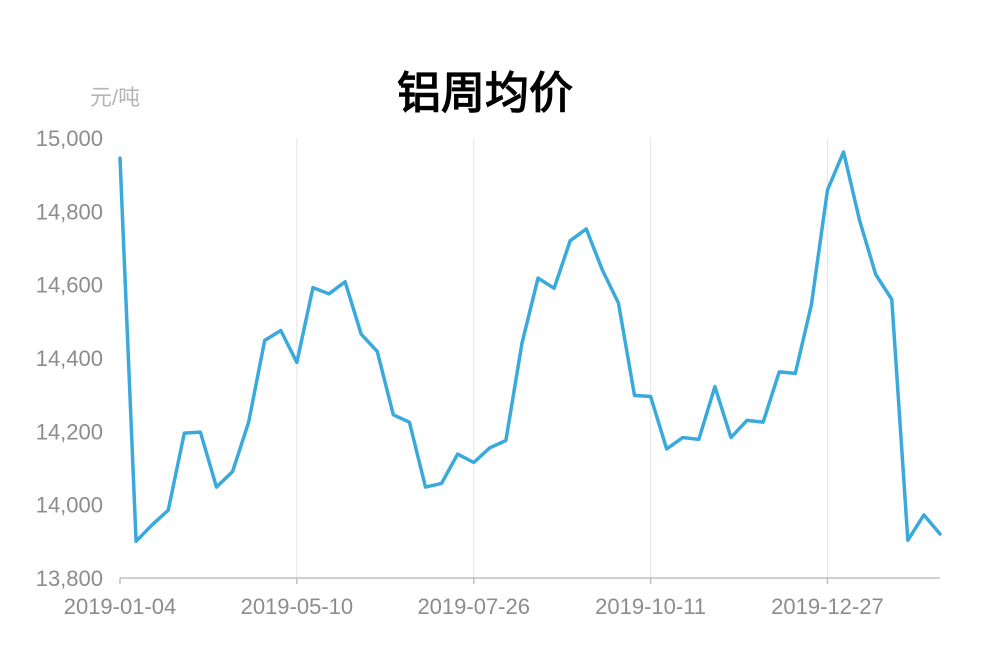 This screenshot has height=660, width=1000. I want to click on y-tick-label: 14,600, so click(69, 285).